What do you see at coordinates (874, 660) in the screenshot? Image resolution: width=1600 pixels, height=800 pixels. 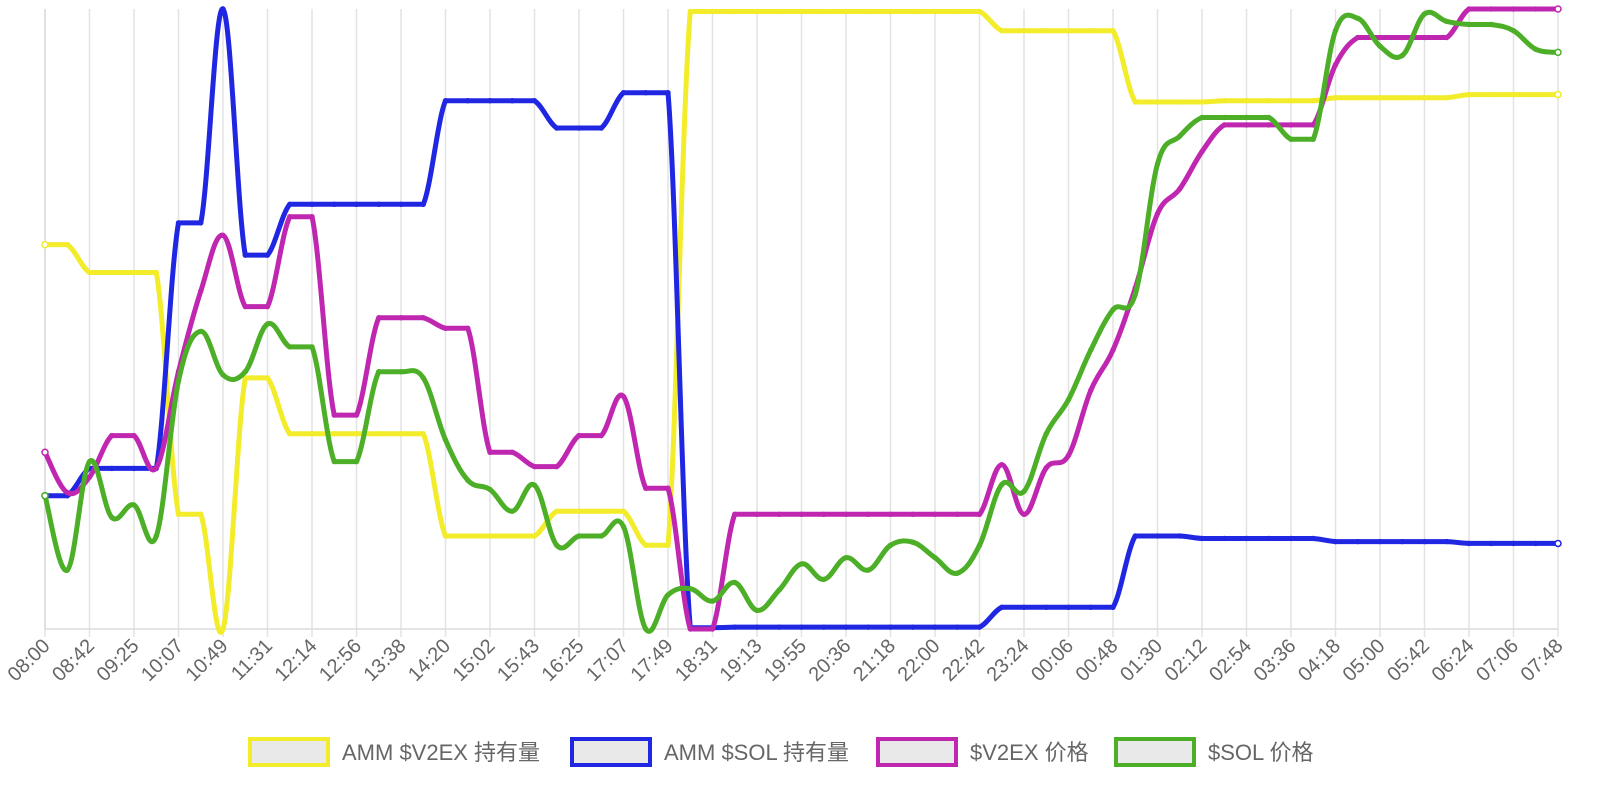 I see `x-tick-label: 21:18` at bounding box center [874, 660].